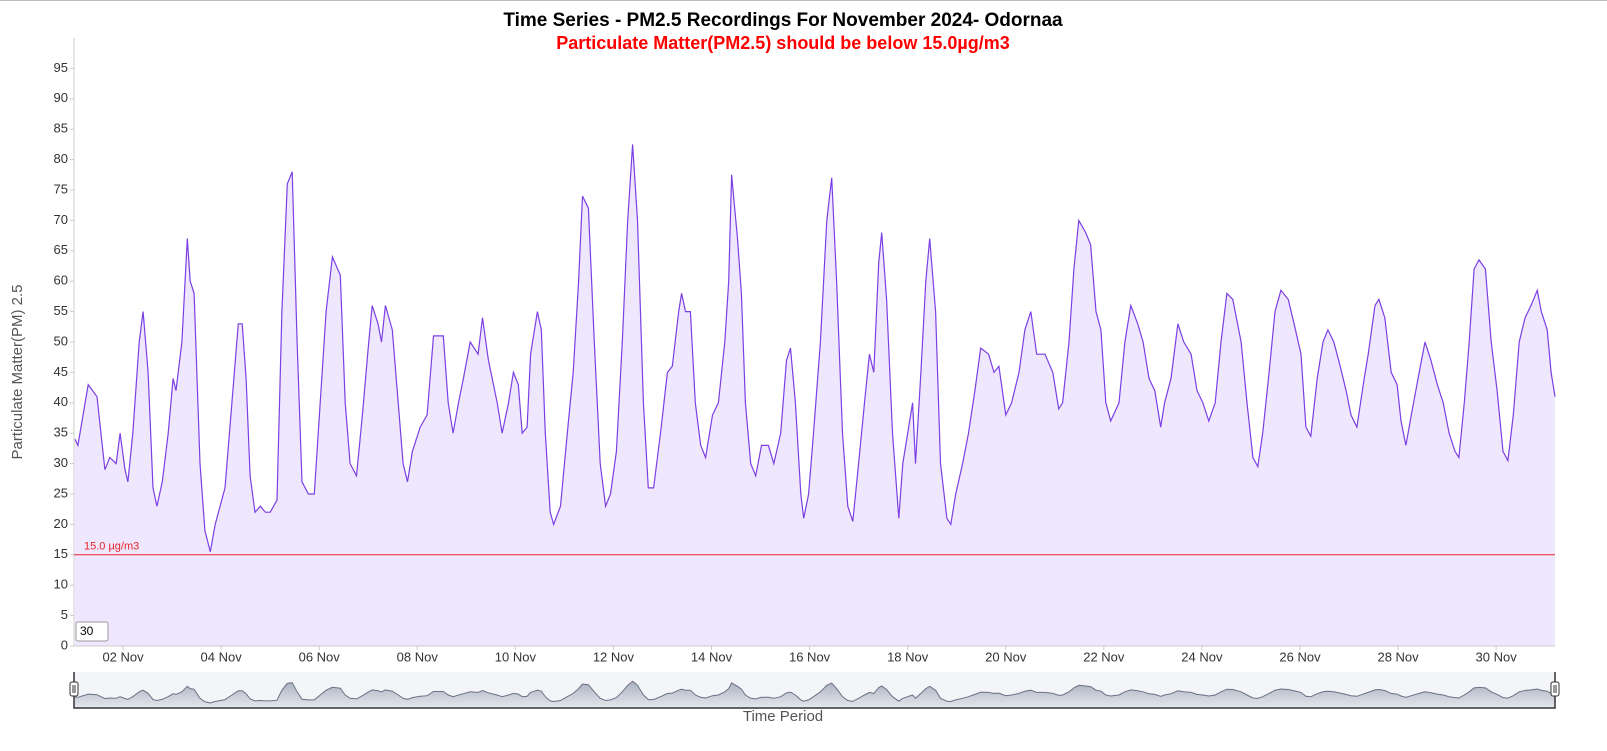  Describe the element at coordinates (1006, 656) in the screenshot. I see `x-tick-label: 20 Nov` at that location.